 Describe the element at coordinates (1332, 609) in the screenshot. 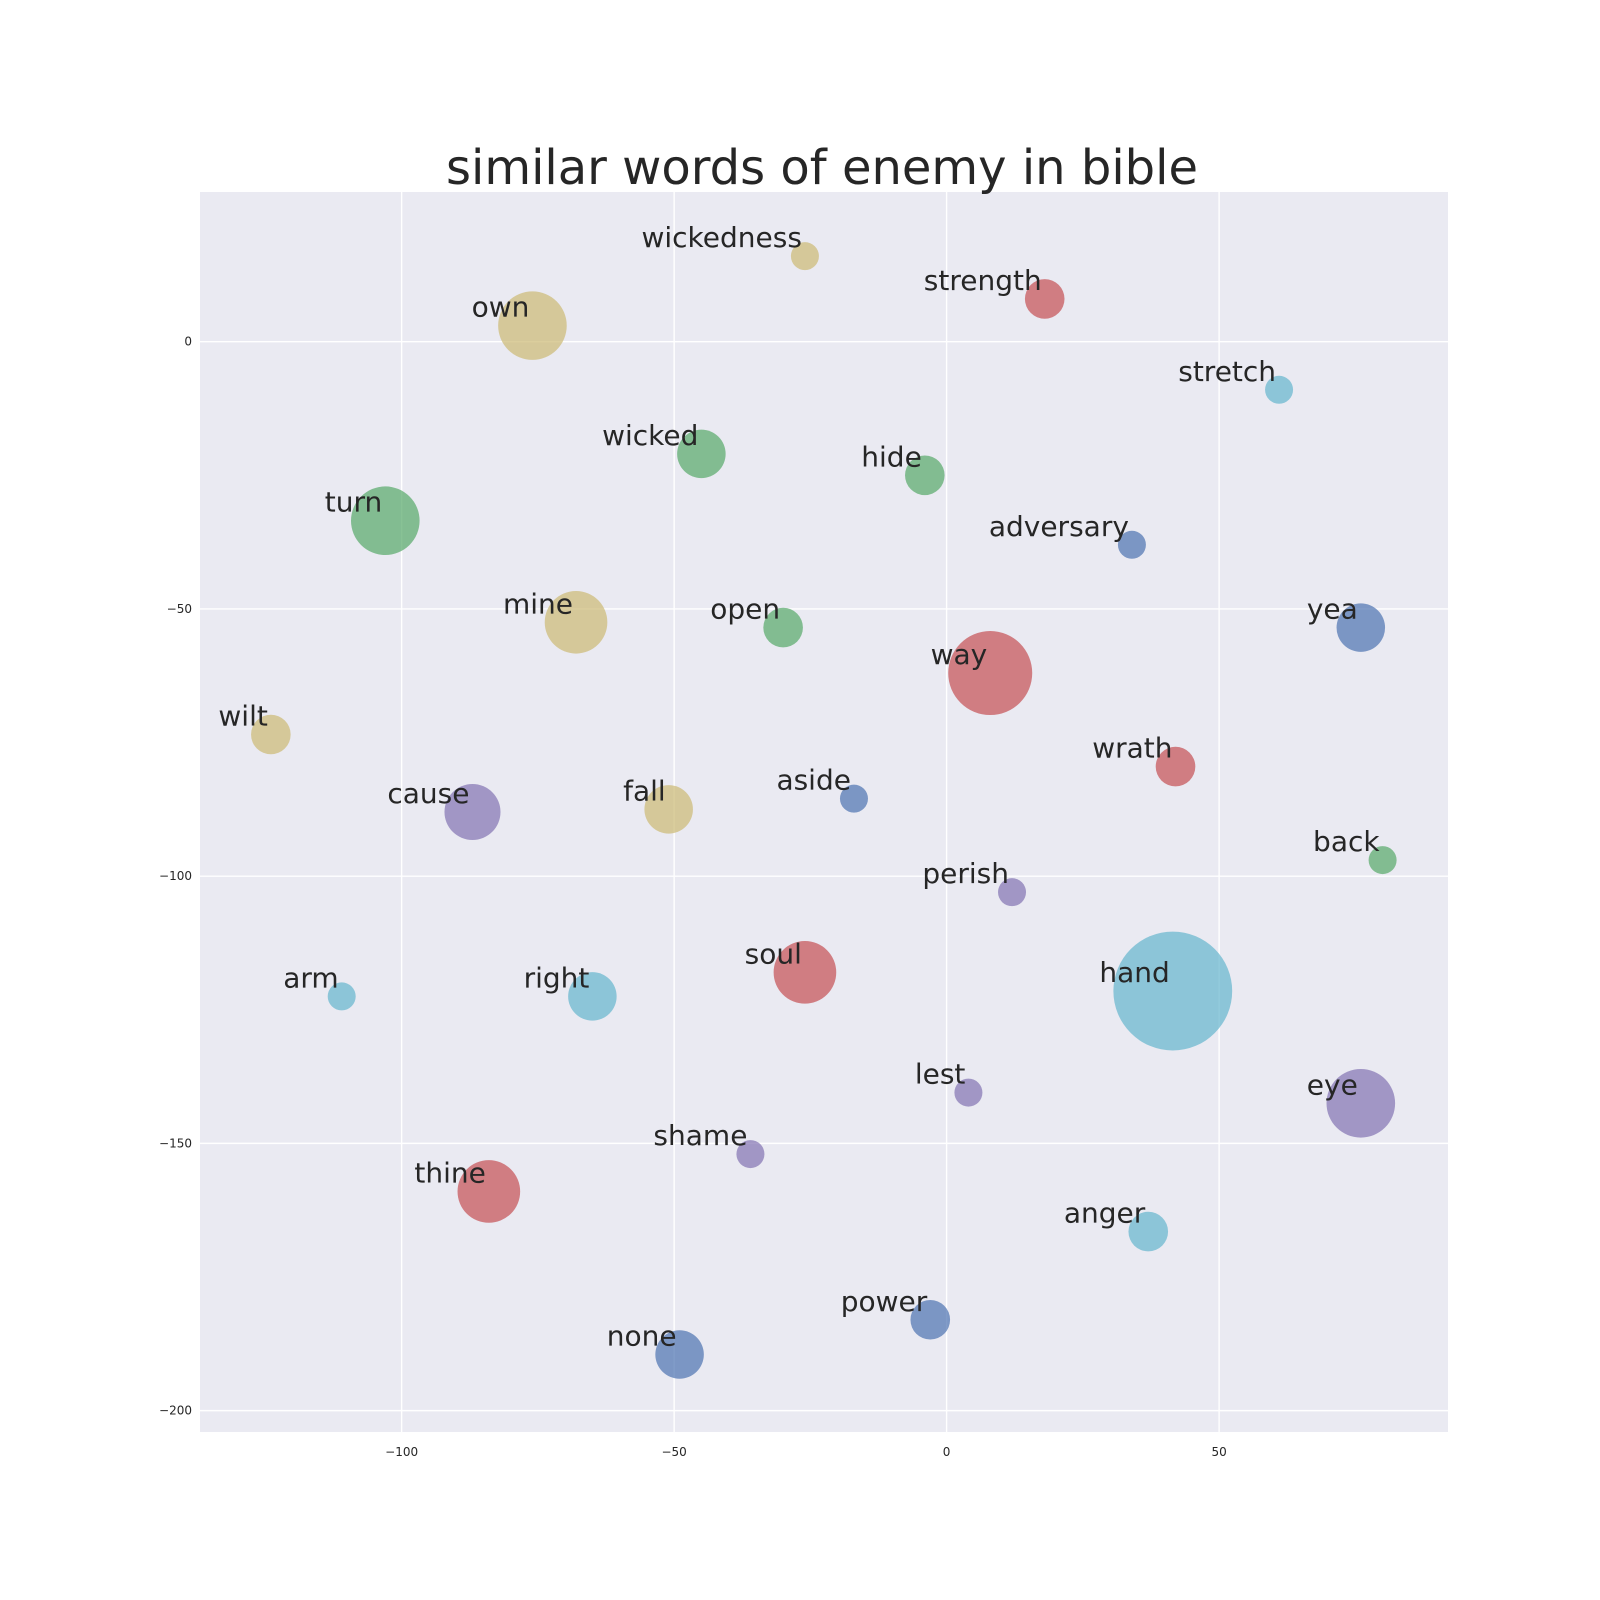

I see `point-label-yea: yea` at that location.